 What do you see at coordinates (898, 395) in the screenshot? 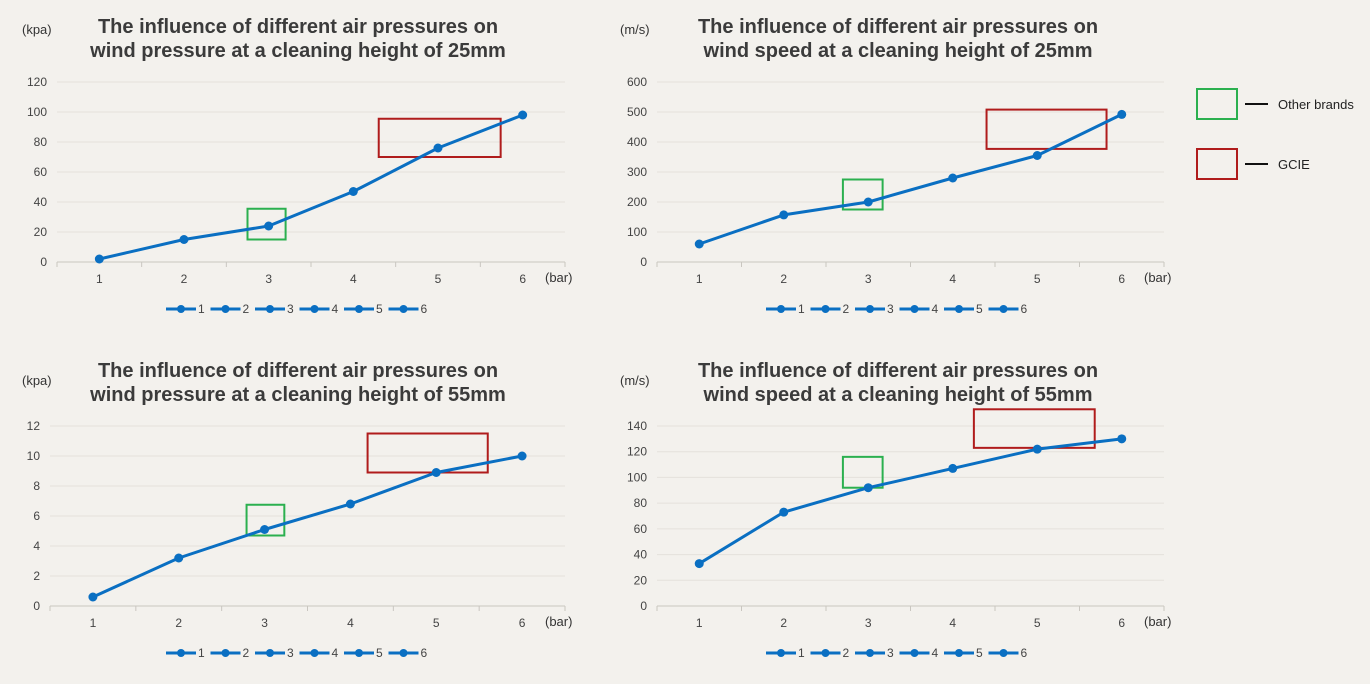
I see `chart-title: wind speed at a cleaning height of 55mm` at bounding box center [898, 395].